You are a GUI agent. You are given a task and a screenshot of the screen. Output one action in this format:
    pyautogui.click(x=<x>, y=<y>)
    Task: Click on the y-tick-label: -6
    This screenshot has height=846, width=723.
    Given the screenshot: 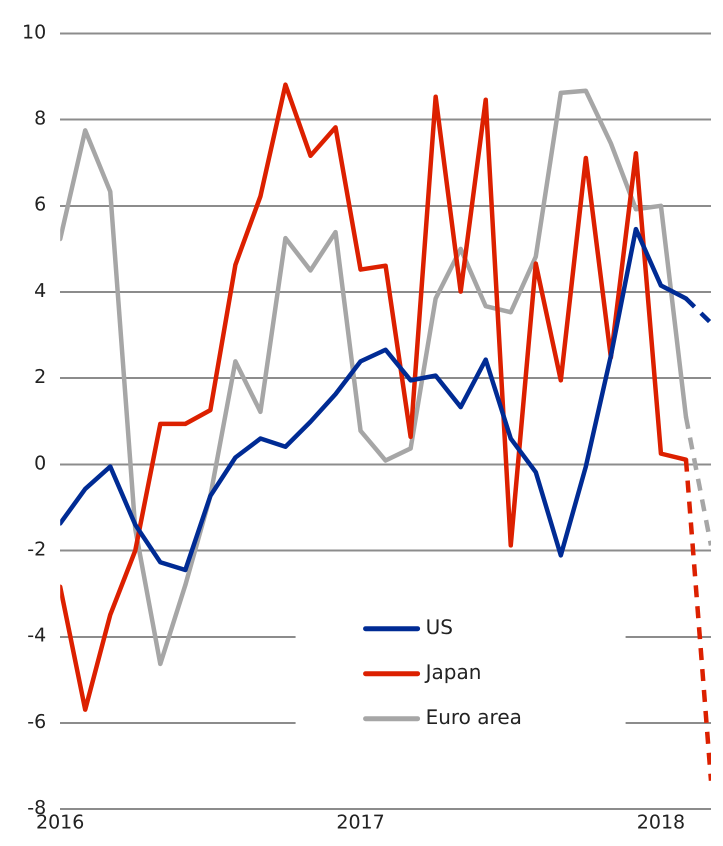 What is the action you would take?
    pyautogui.click(x=36, y=721)
    